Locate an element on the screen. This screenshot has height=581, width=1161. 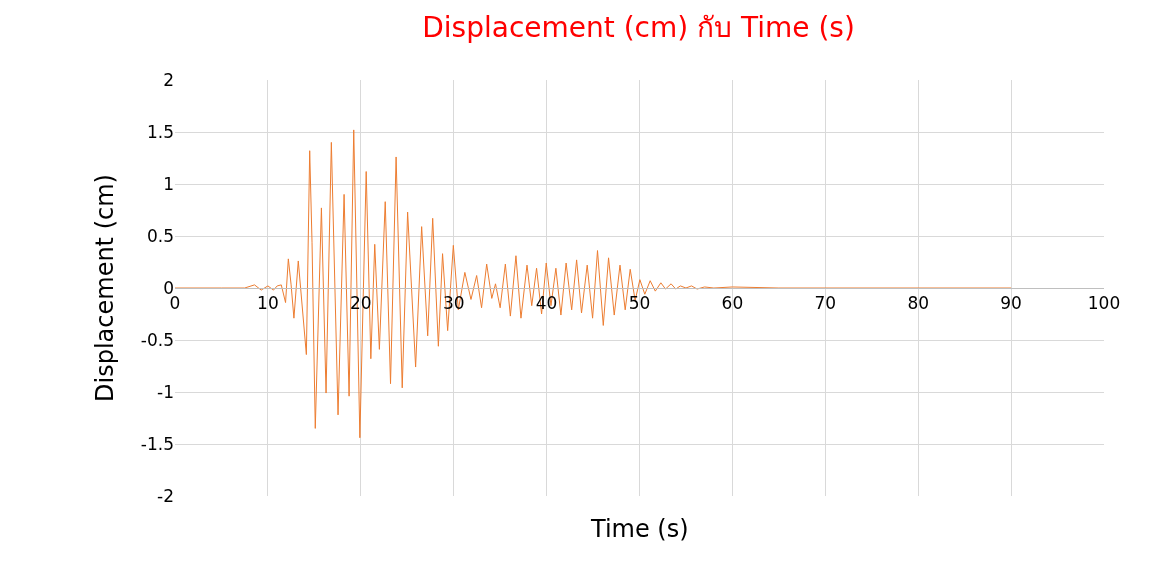
x-axis-title: Time (s) is located at coordinates (639, 529).